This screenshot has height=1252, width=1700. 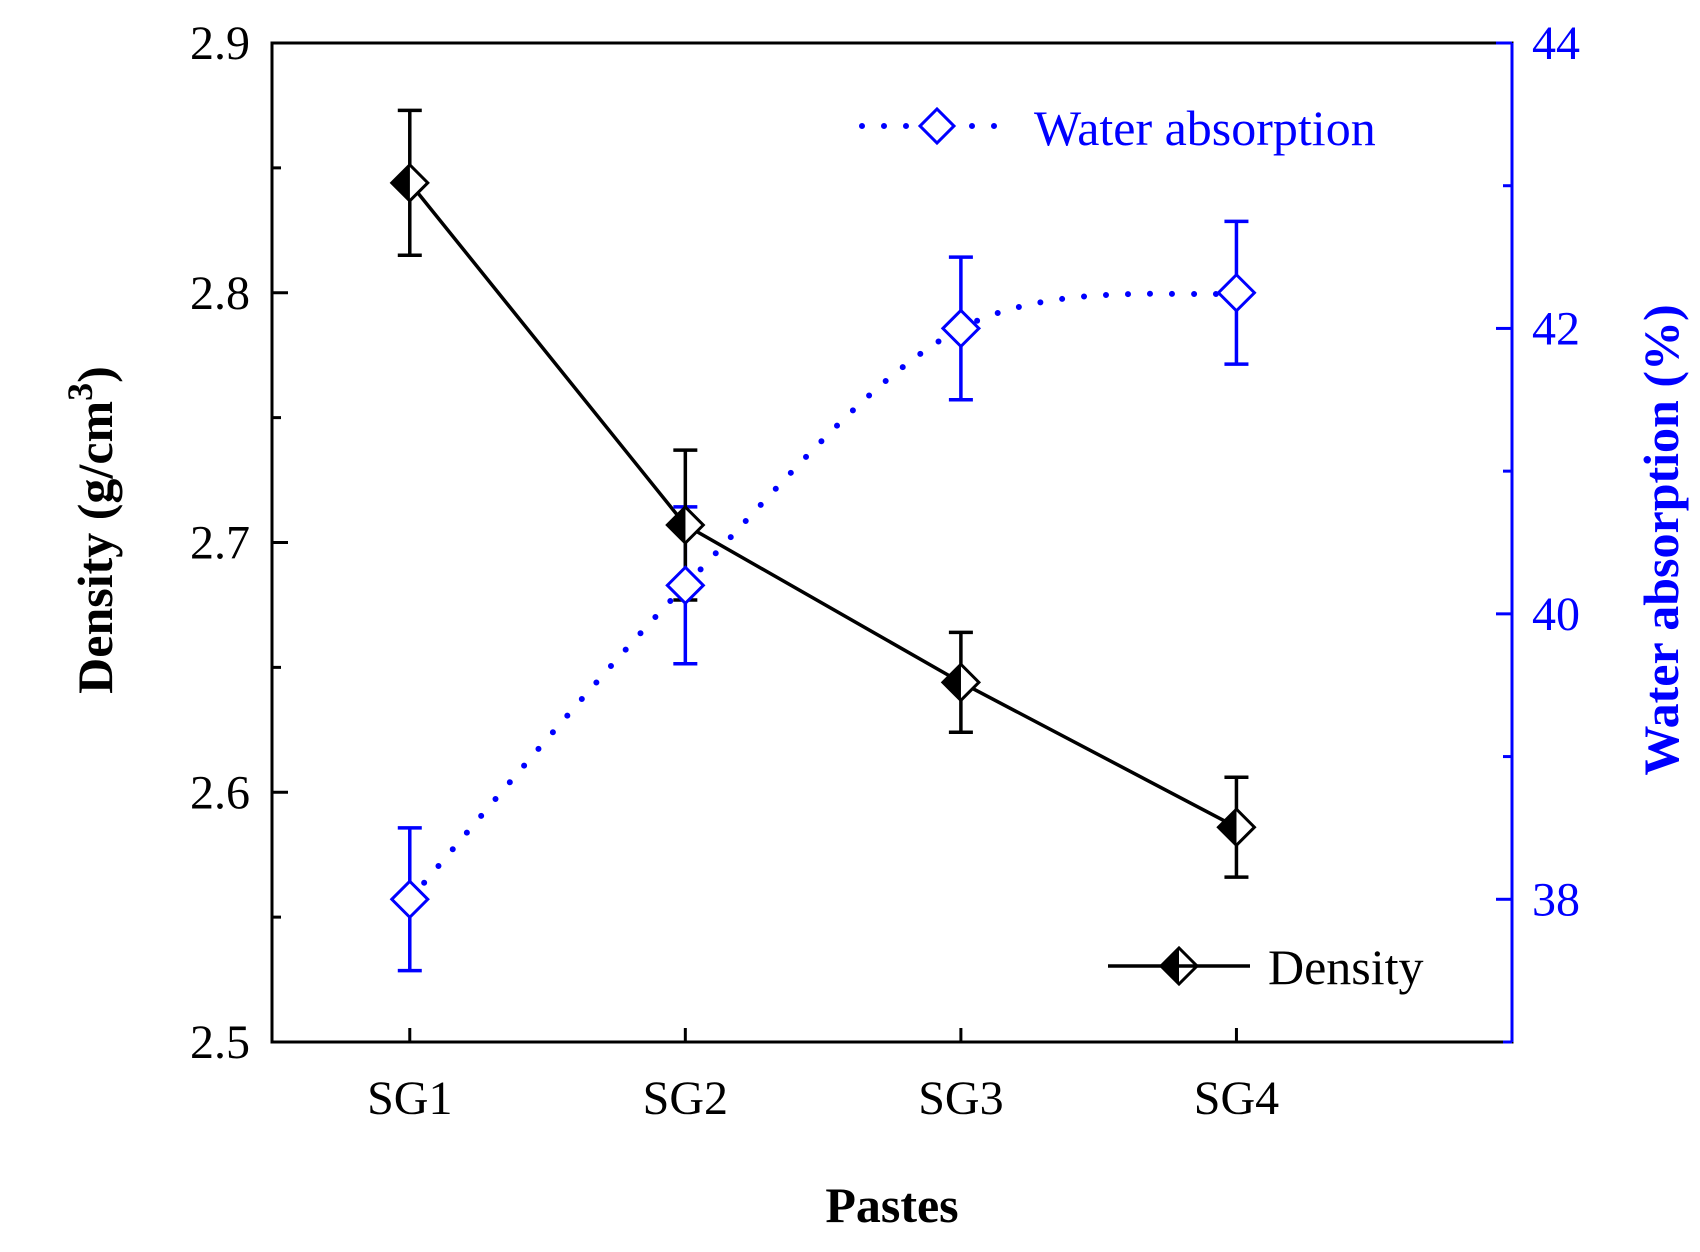 What do you see at coordinates (1179, 966) in the screenshot?
I see `legend-density-marker` at bounding box center [1179, 966].